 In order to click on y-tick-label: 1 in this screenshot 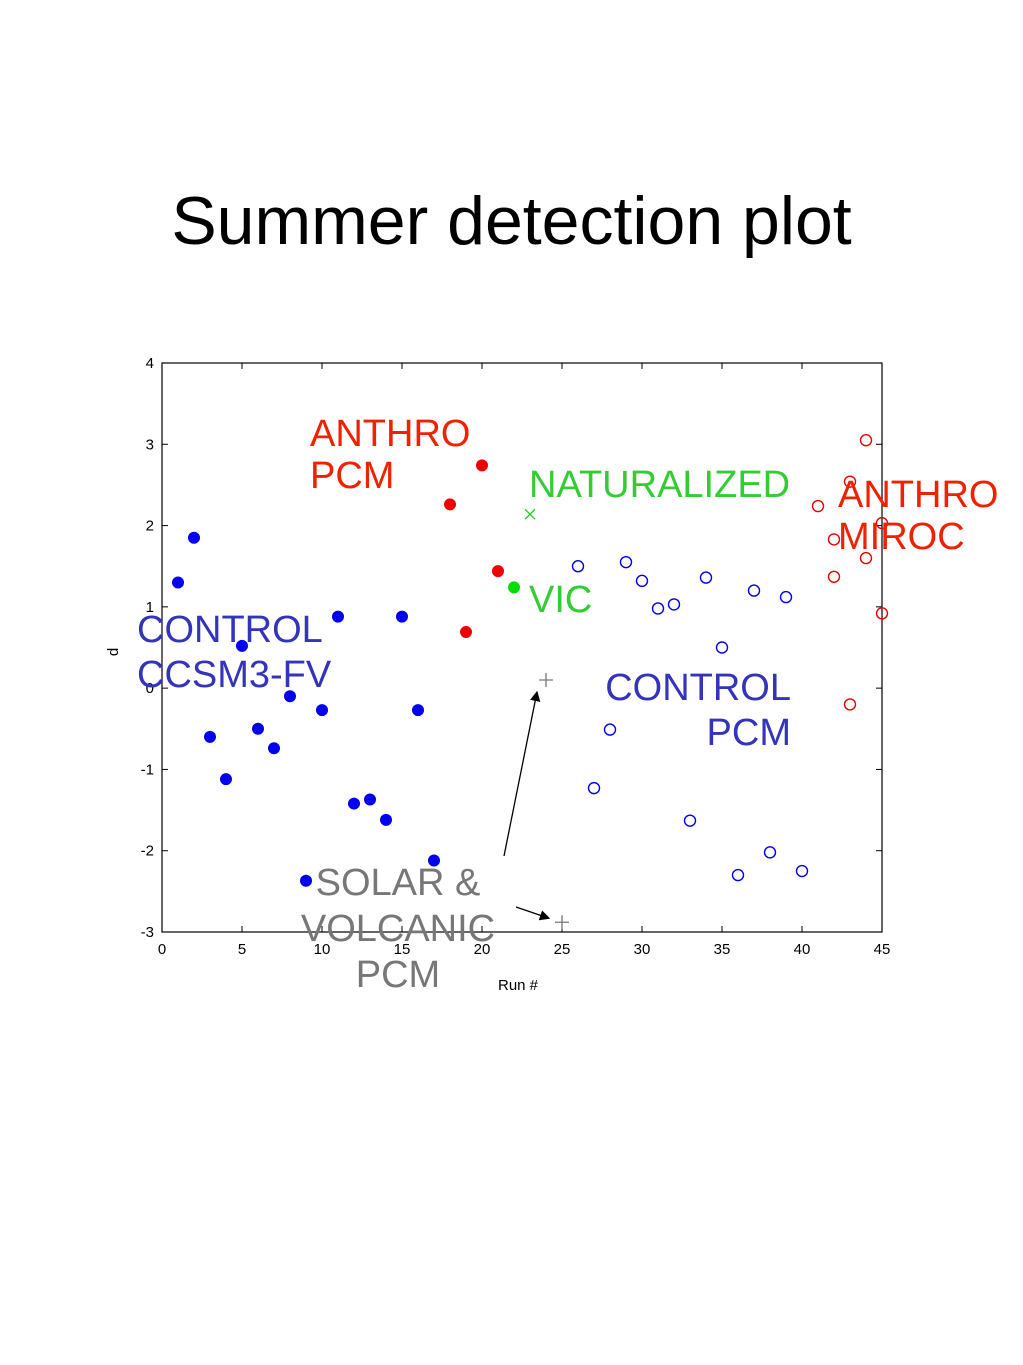, I will do `click(150, 607)`.